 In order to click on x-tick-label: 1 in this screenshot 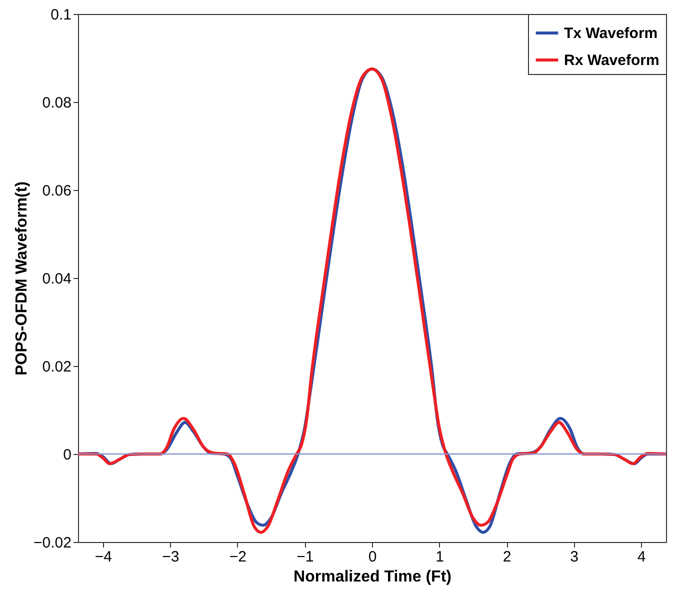, I will do `click(440, 557)`.